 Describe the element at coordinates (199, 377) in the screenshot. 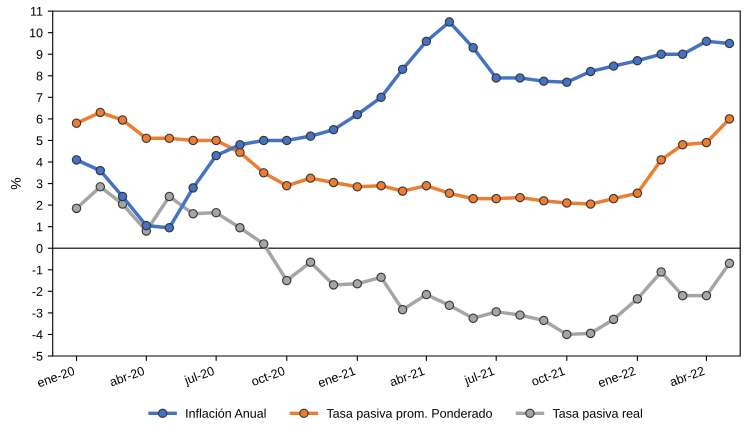

I see `x-tick-label: jul-20` at that location.